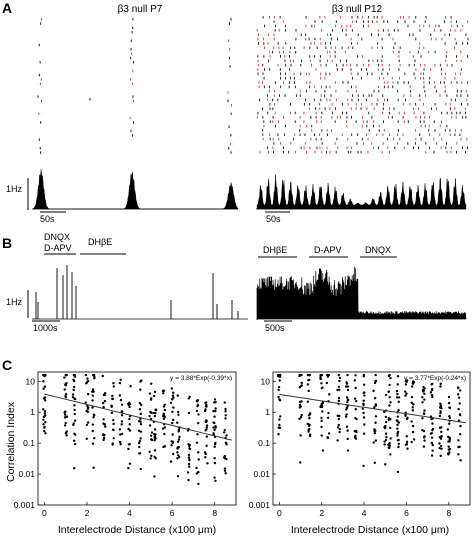 Image resolution: width=474 pixels, height=539 pixels. What do you see at coordinates (87, 513) in the screenshot?
I see `x-tick-label: 2` at bounding box center [87, 513].